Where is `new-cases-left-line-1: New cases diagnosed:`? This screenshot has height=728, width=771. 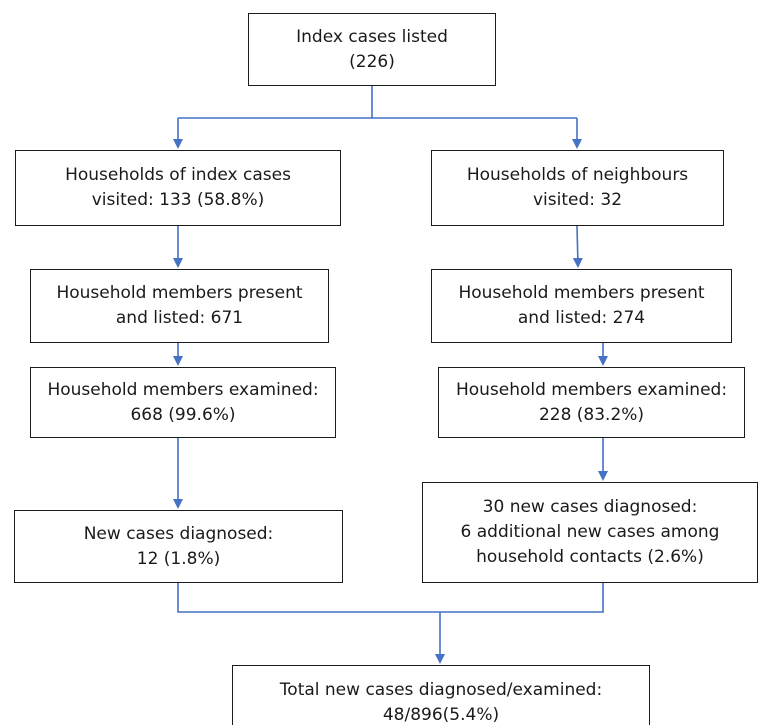 new-cases-left-line-1: New cases diagnosed: is located at coordinates (178, 533).